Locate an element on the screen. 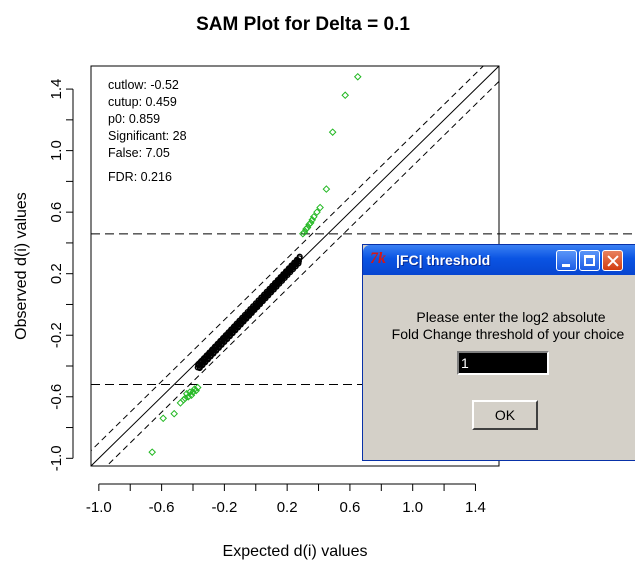  y-tick-label: 1.0 is located at coordinates (56, 150).